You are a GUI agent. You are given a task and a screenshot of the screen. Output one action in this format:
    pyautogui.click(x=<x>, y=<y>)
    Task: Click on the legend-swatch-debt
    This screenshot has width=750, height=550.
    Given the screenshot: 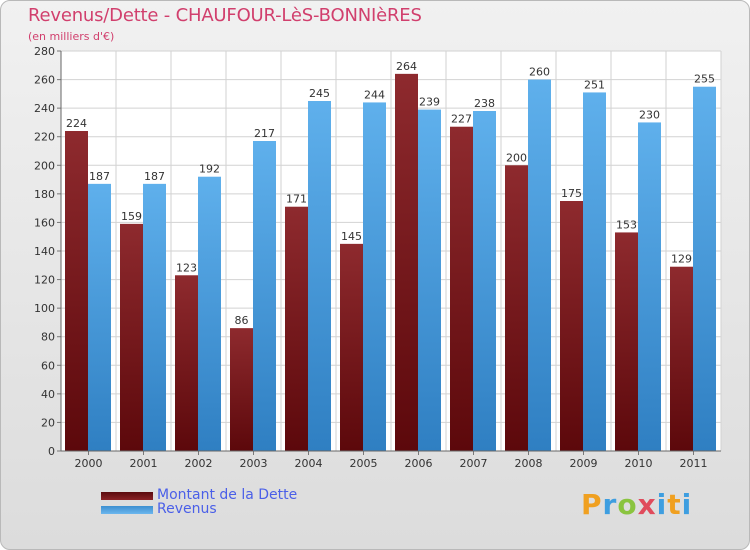 What is the action you would take?
    pyautogui.click(x=127, y=496)
    